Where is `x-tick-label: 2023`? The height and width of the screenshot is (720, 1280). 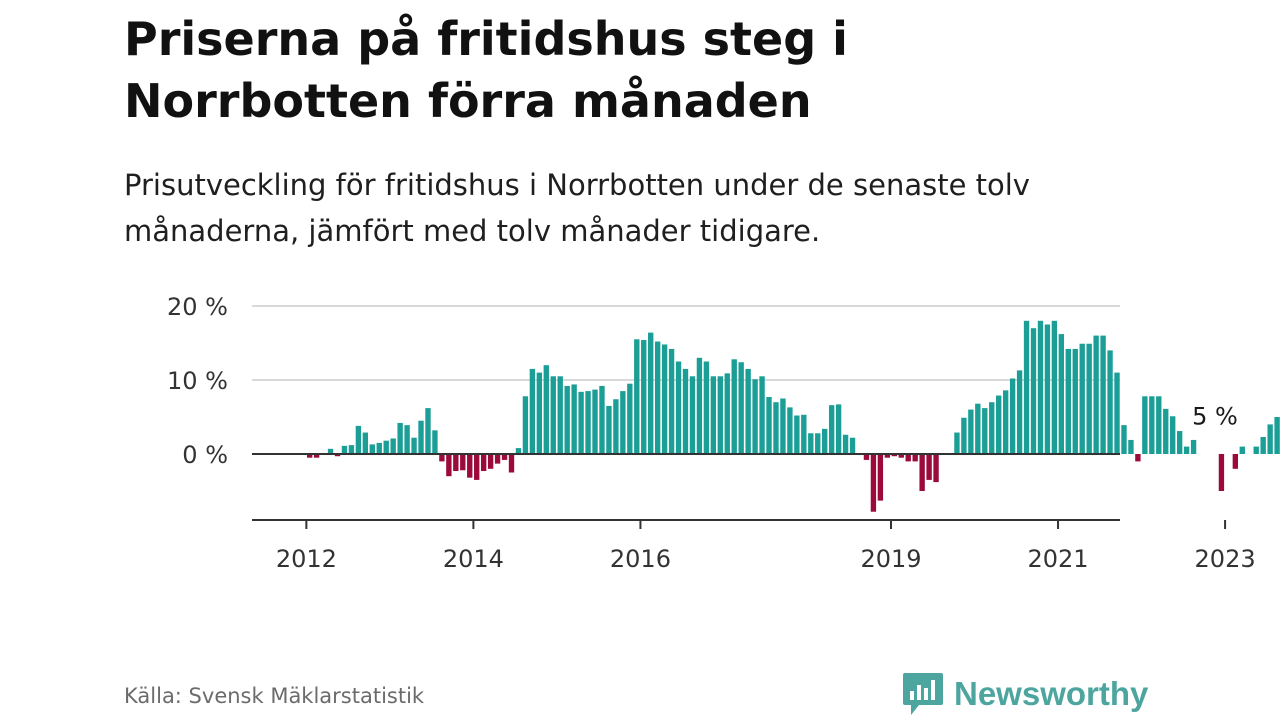
x-tick-label: 2023 is located at coordinates (1225, 559).